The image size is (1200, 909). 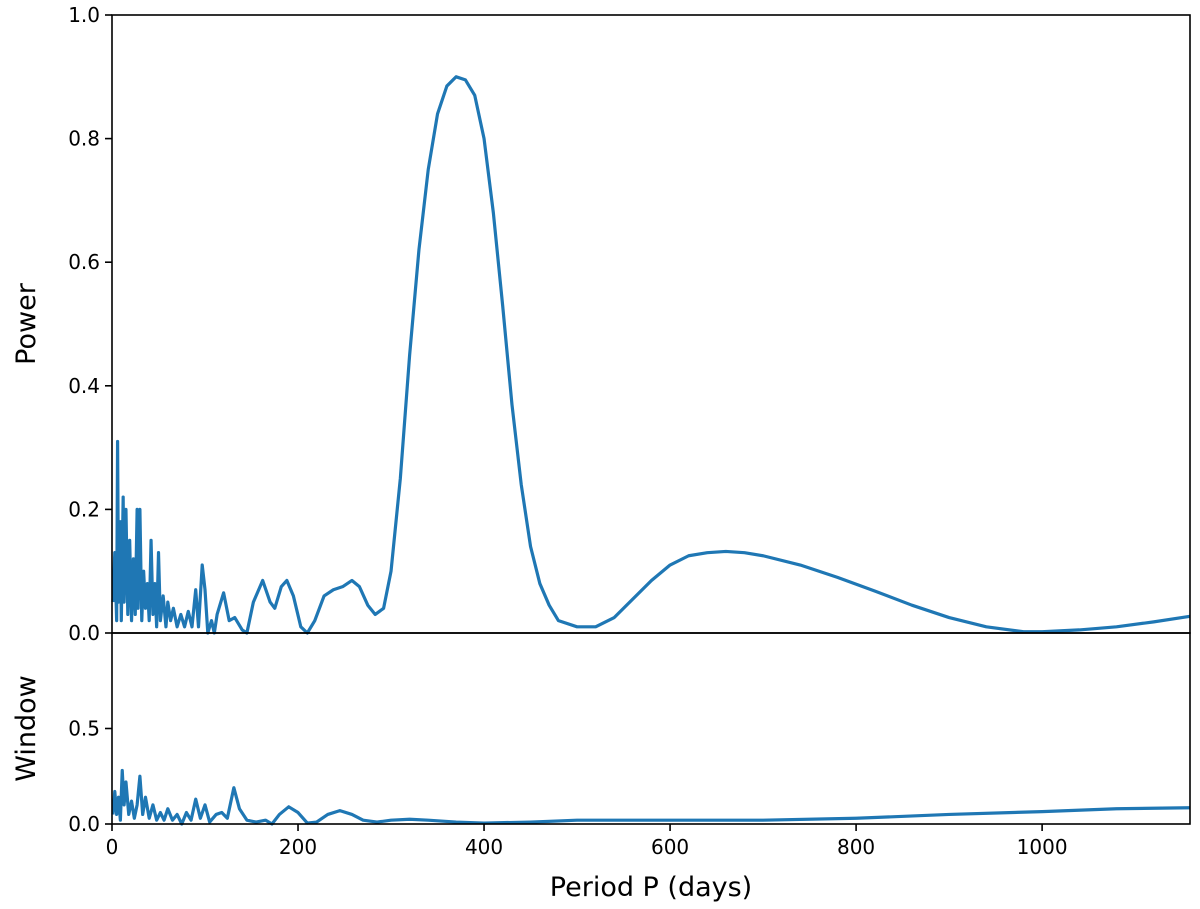 I want to click on x-tick-label: 200, so click(x=298, y=847).